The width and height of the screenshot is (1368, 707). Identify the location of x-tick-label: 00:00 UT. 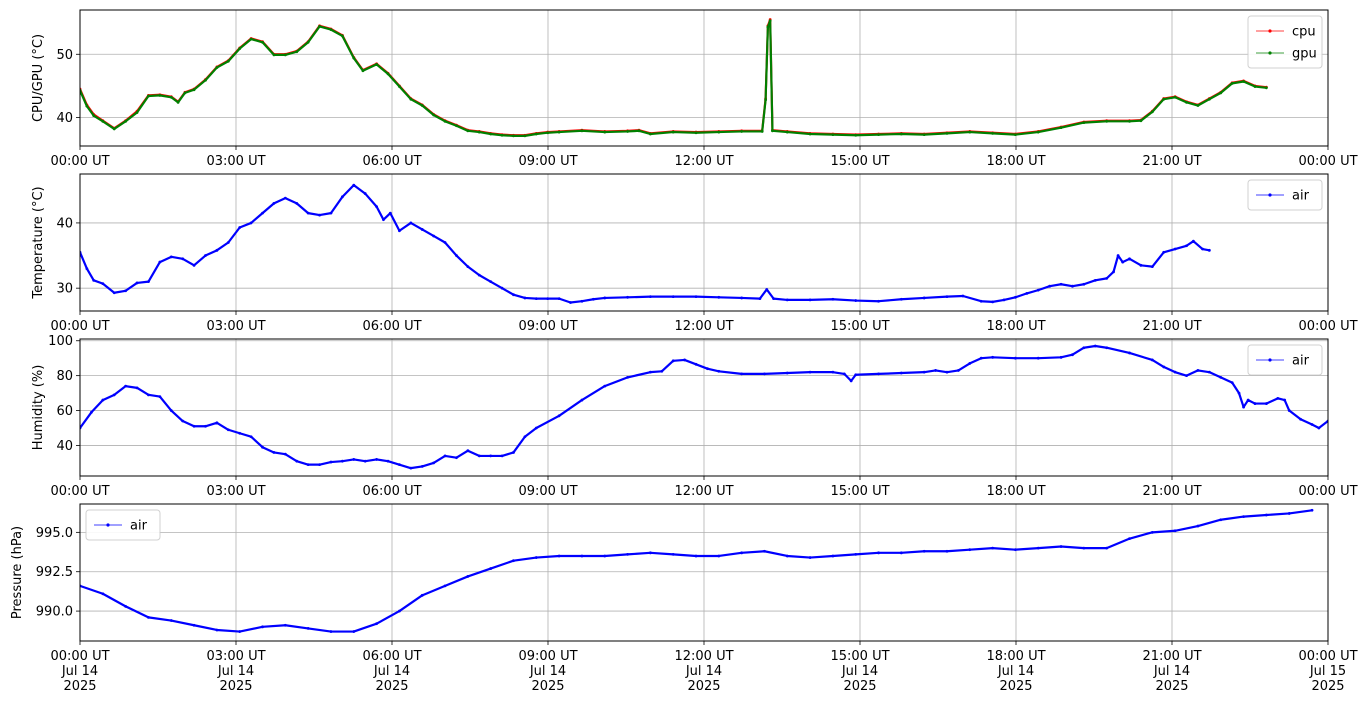
(1327, 491).